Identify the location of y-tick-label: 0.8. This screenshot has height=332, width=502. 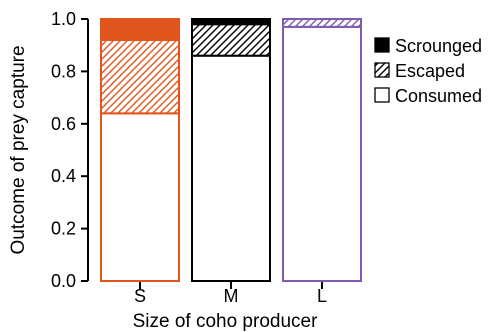
(63, 71).